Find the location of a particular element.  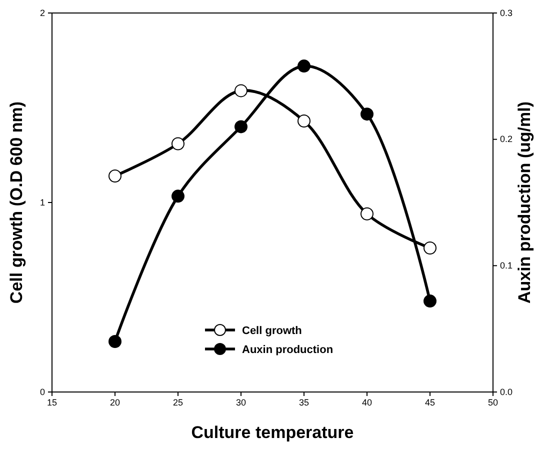

y2-tick-label: 0.3 is located at coordinates (506, 13).